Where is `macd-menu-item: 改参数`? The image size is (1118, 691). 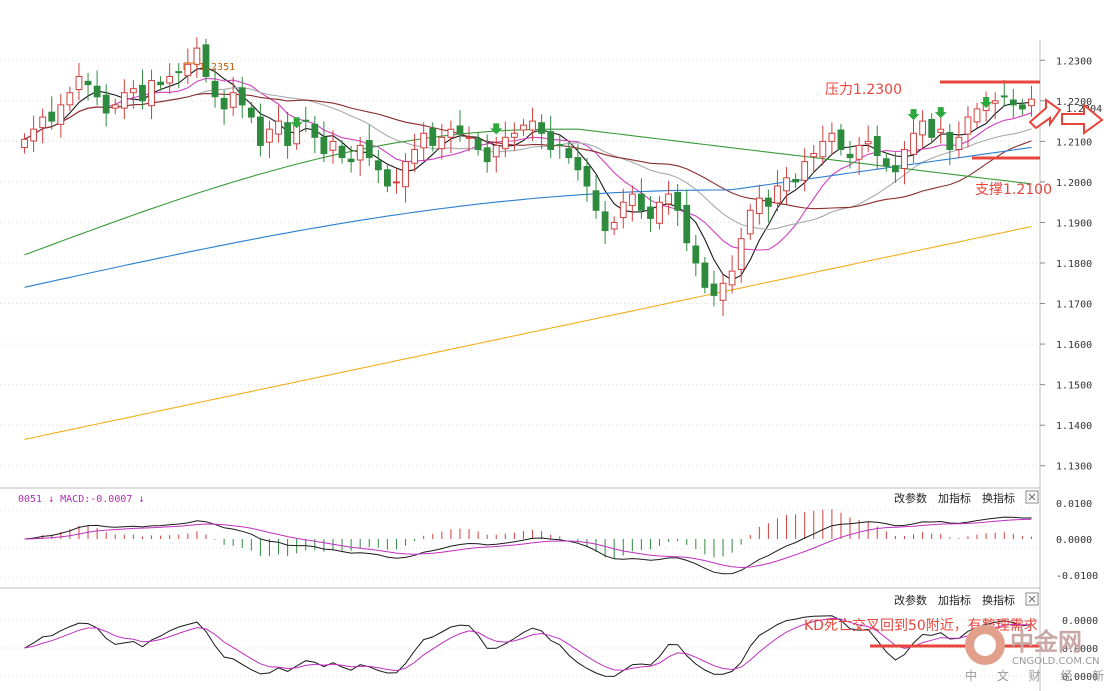
macd-menu-item: 改参数 is located at coordinates (910, 498).